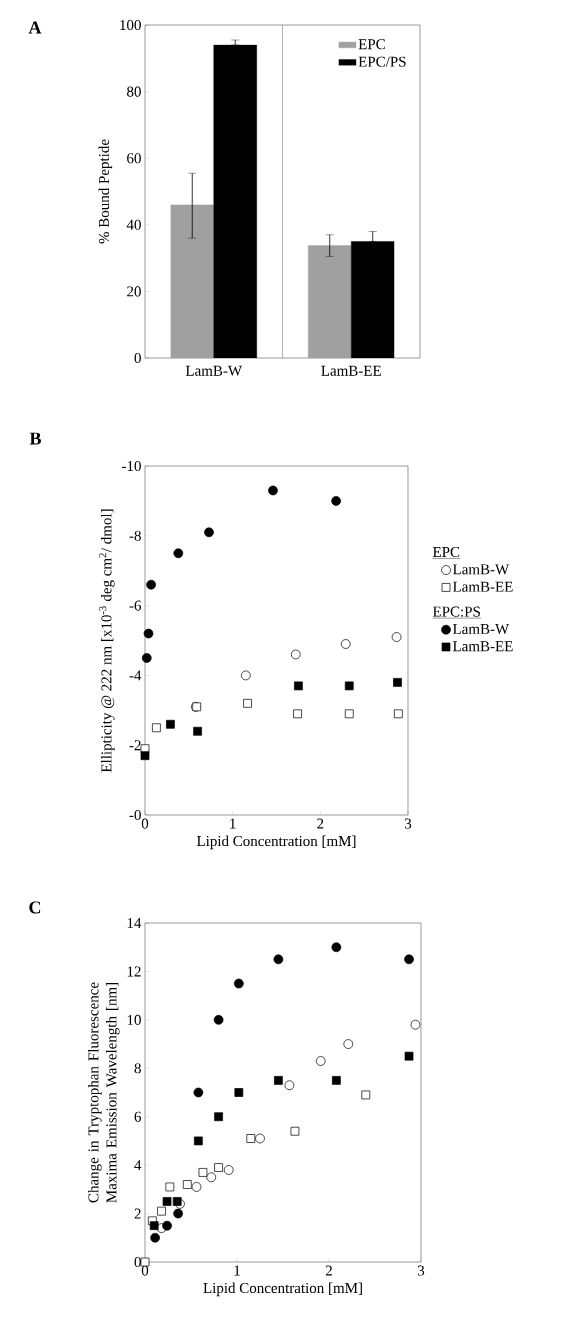 Image resolution: width=573 pixels, height=1326 pixels. What do you see at coordinates (133, 224) in the screenshot?
I see `y-tick-label: 40` at bounding box center [133, 224].